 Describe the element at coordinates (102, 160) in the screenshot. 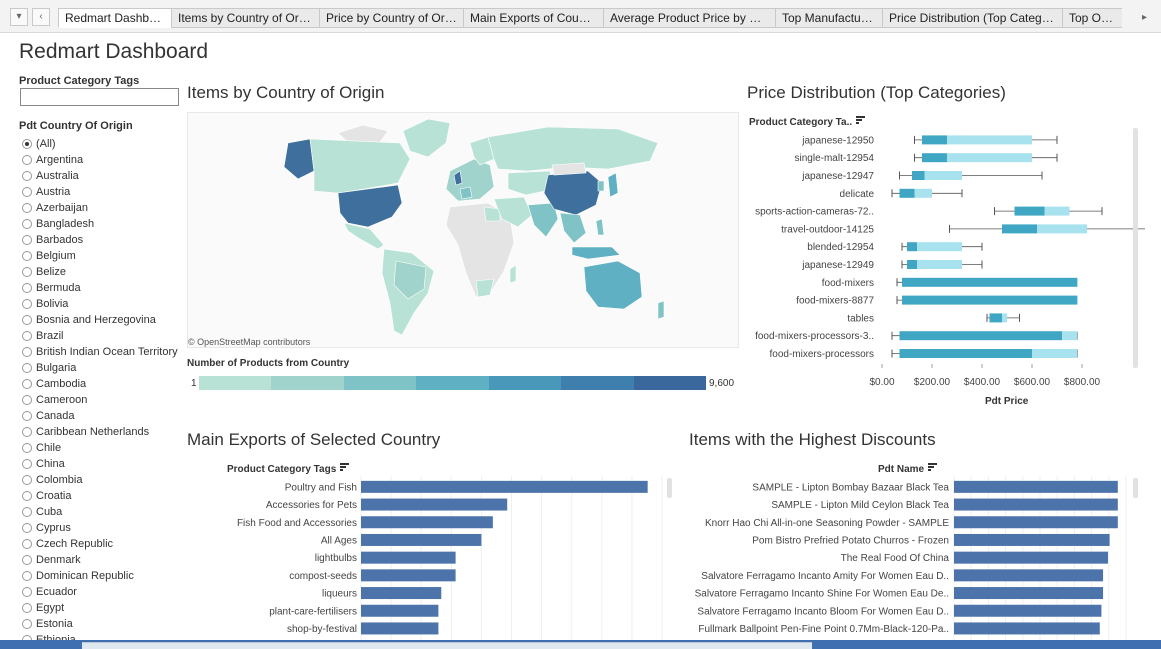

I see `country-option: Argentina` at that location.